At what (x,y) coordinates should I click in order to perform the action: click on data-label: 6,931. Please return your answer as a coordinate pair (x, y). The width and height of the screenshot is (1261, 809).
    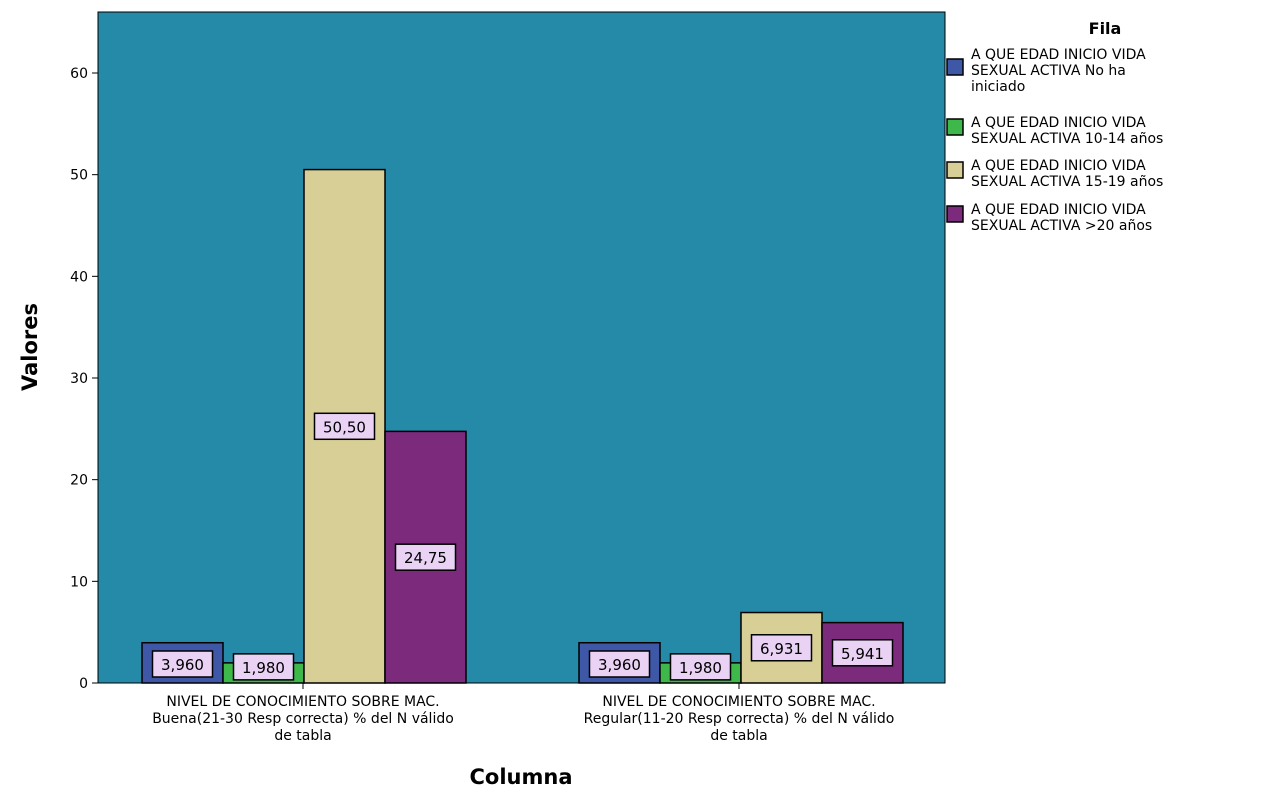
    Looking at the image, I should click on (781, 649).